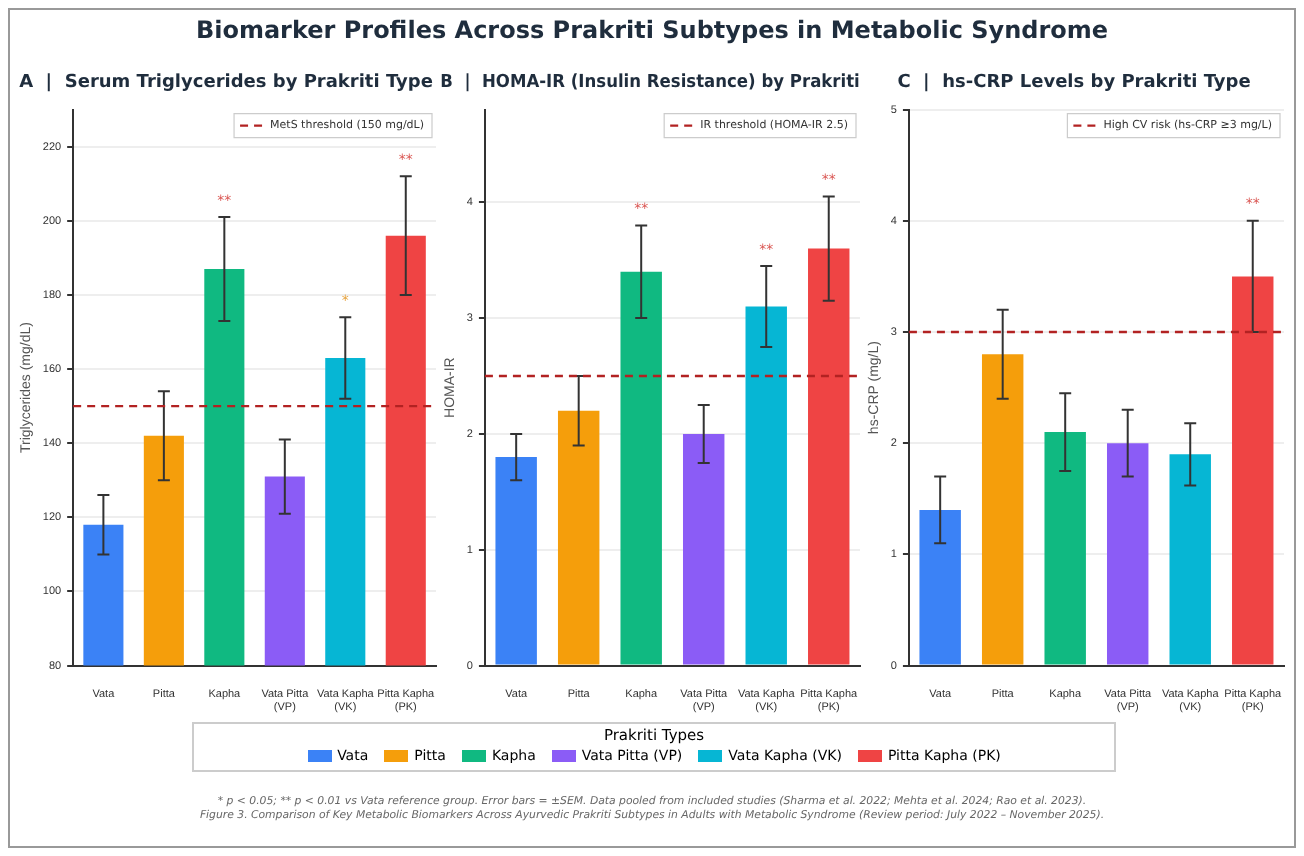 The image size is (1304, 856). Describe the element at coordinates (652, 30) in the screenshot. I see `text: Biomarker Profiles Across Prakriti Subtypes in Metabolic Syndrome` at that location.